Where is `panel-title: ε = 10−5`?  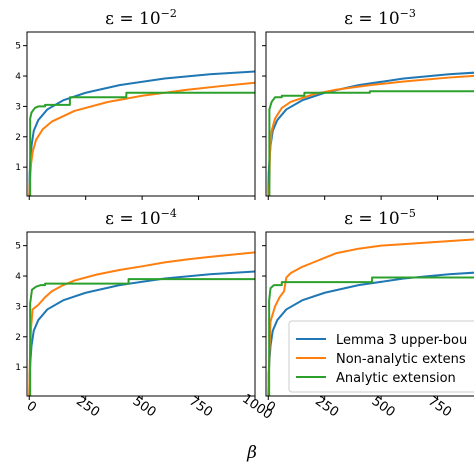 panel-title: ε = 10−5 is located at coordinates (380, 218).